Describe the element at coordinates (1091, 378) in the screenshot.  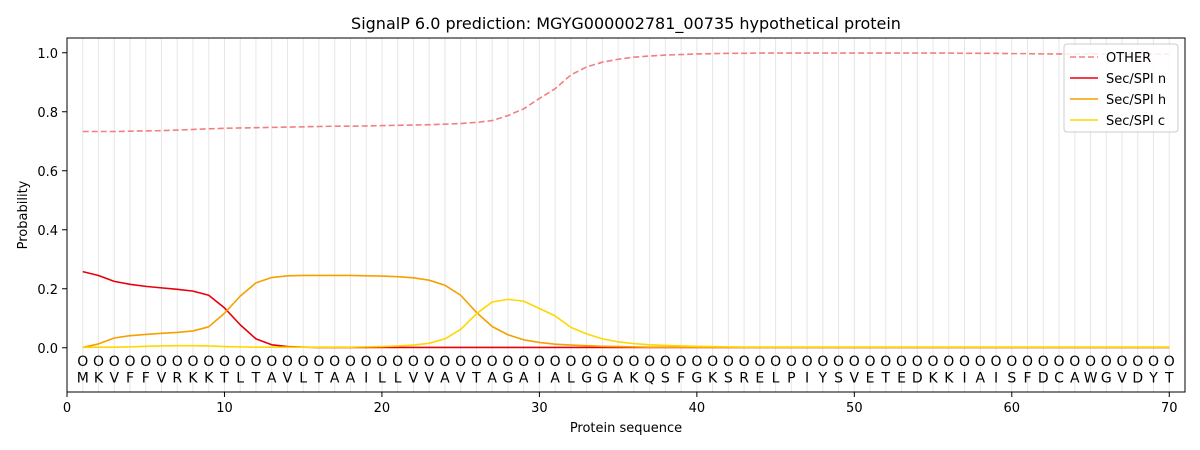
I see `sequence-letter: W` at that location.